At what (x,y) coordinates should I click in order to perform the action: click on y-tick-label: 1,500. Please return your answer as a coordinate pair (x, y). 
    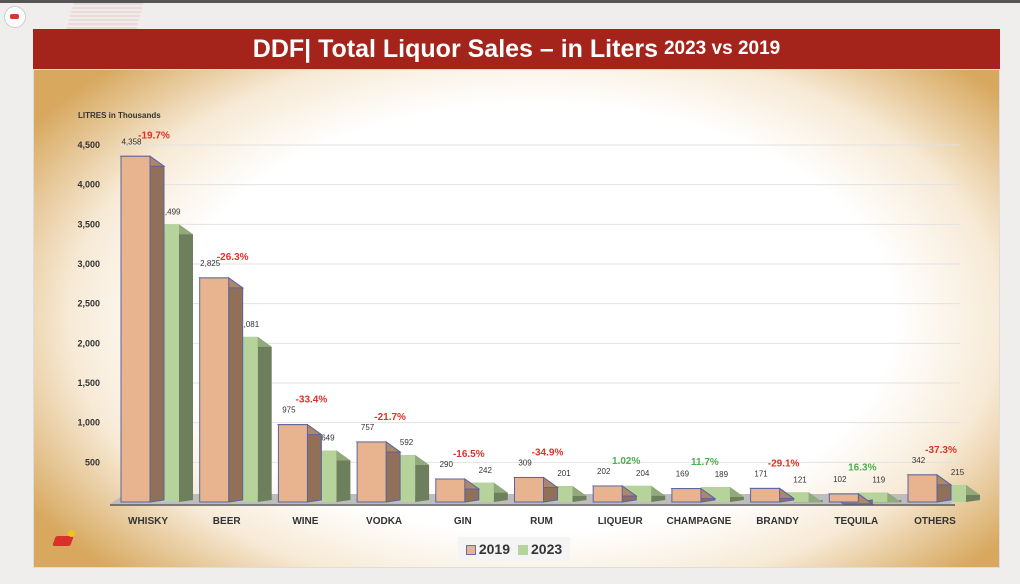
    Looking at the image, I should click on (88, 383).